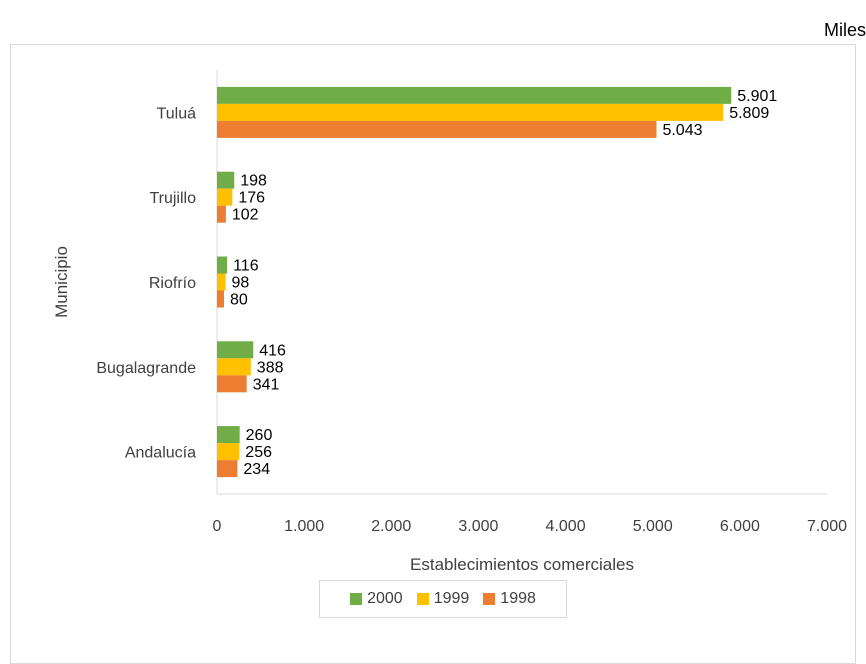 The image size is (866, 664). I want to click on x-tick-label: 2.000, so click(391, 526).